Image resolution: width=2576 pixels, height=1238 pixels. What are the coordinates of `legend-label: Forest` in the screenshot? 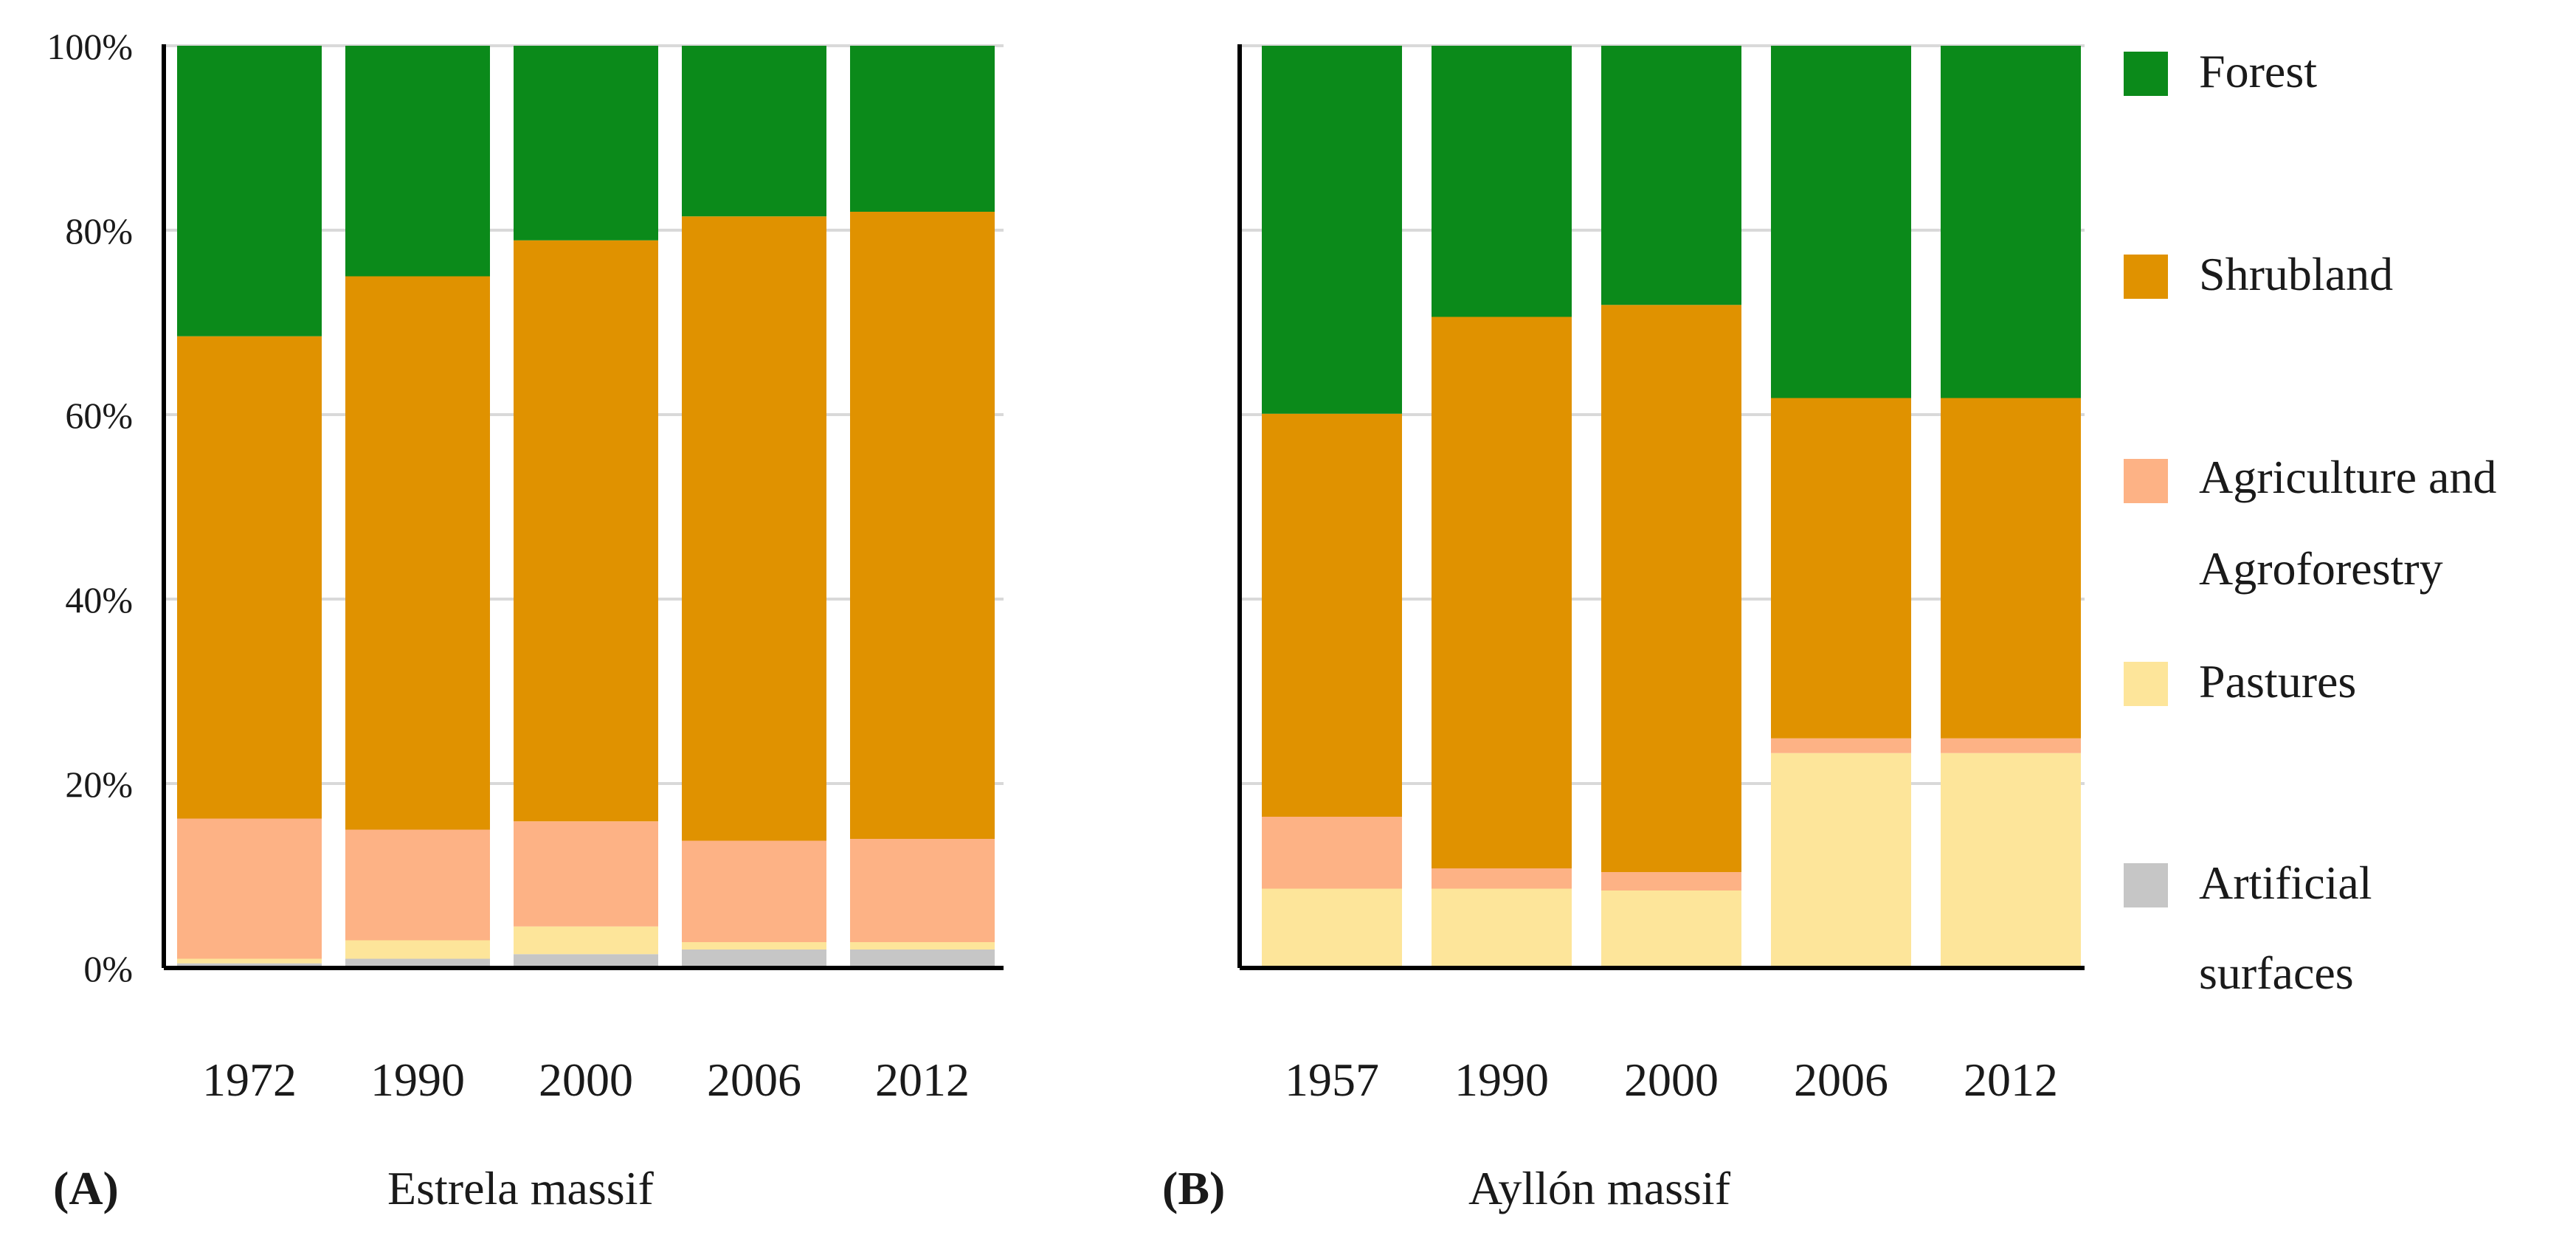 It's located at (2258, 71).